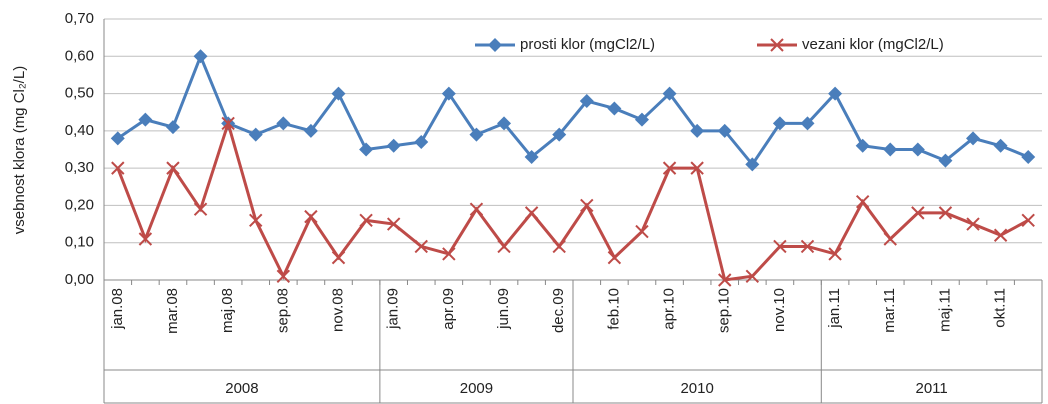 This screenshot has width=1048, height=404. I want to click on x-tick-label: apr.09, so click(448, 309).